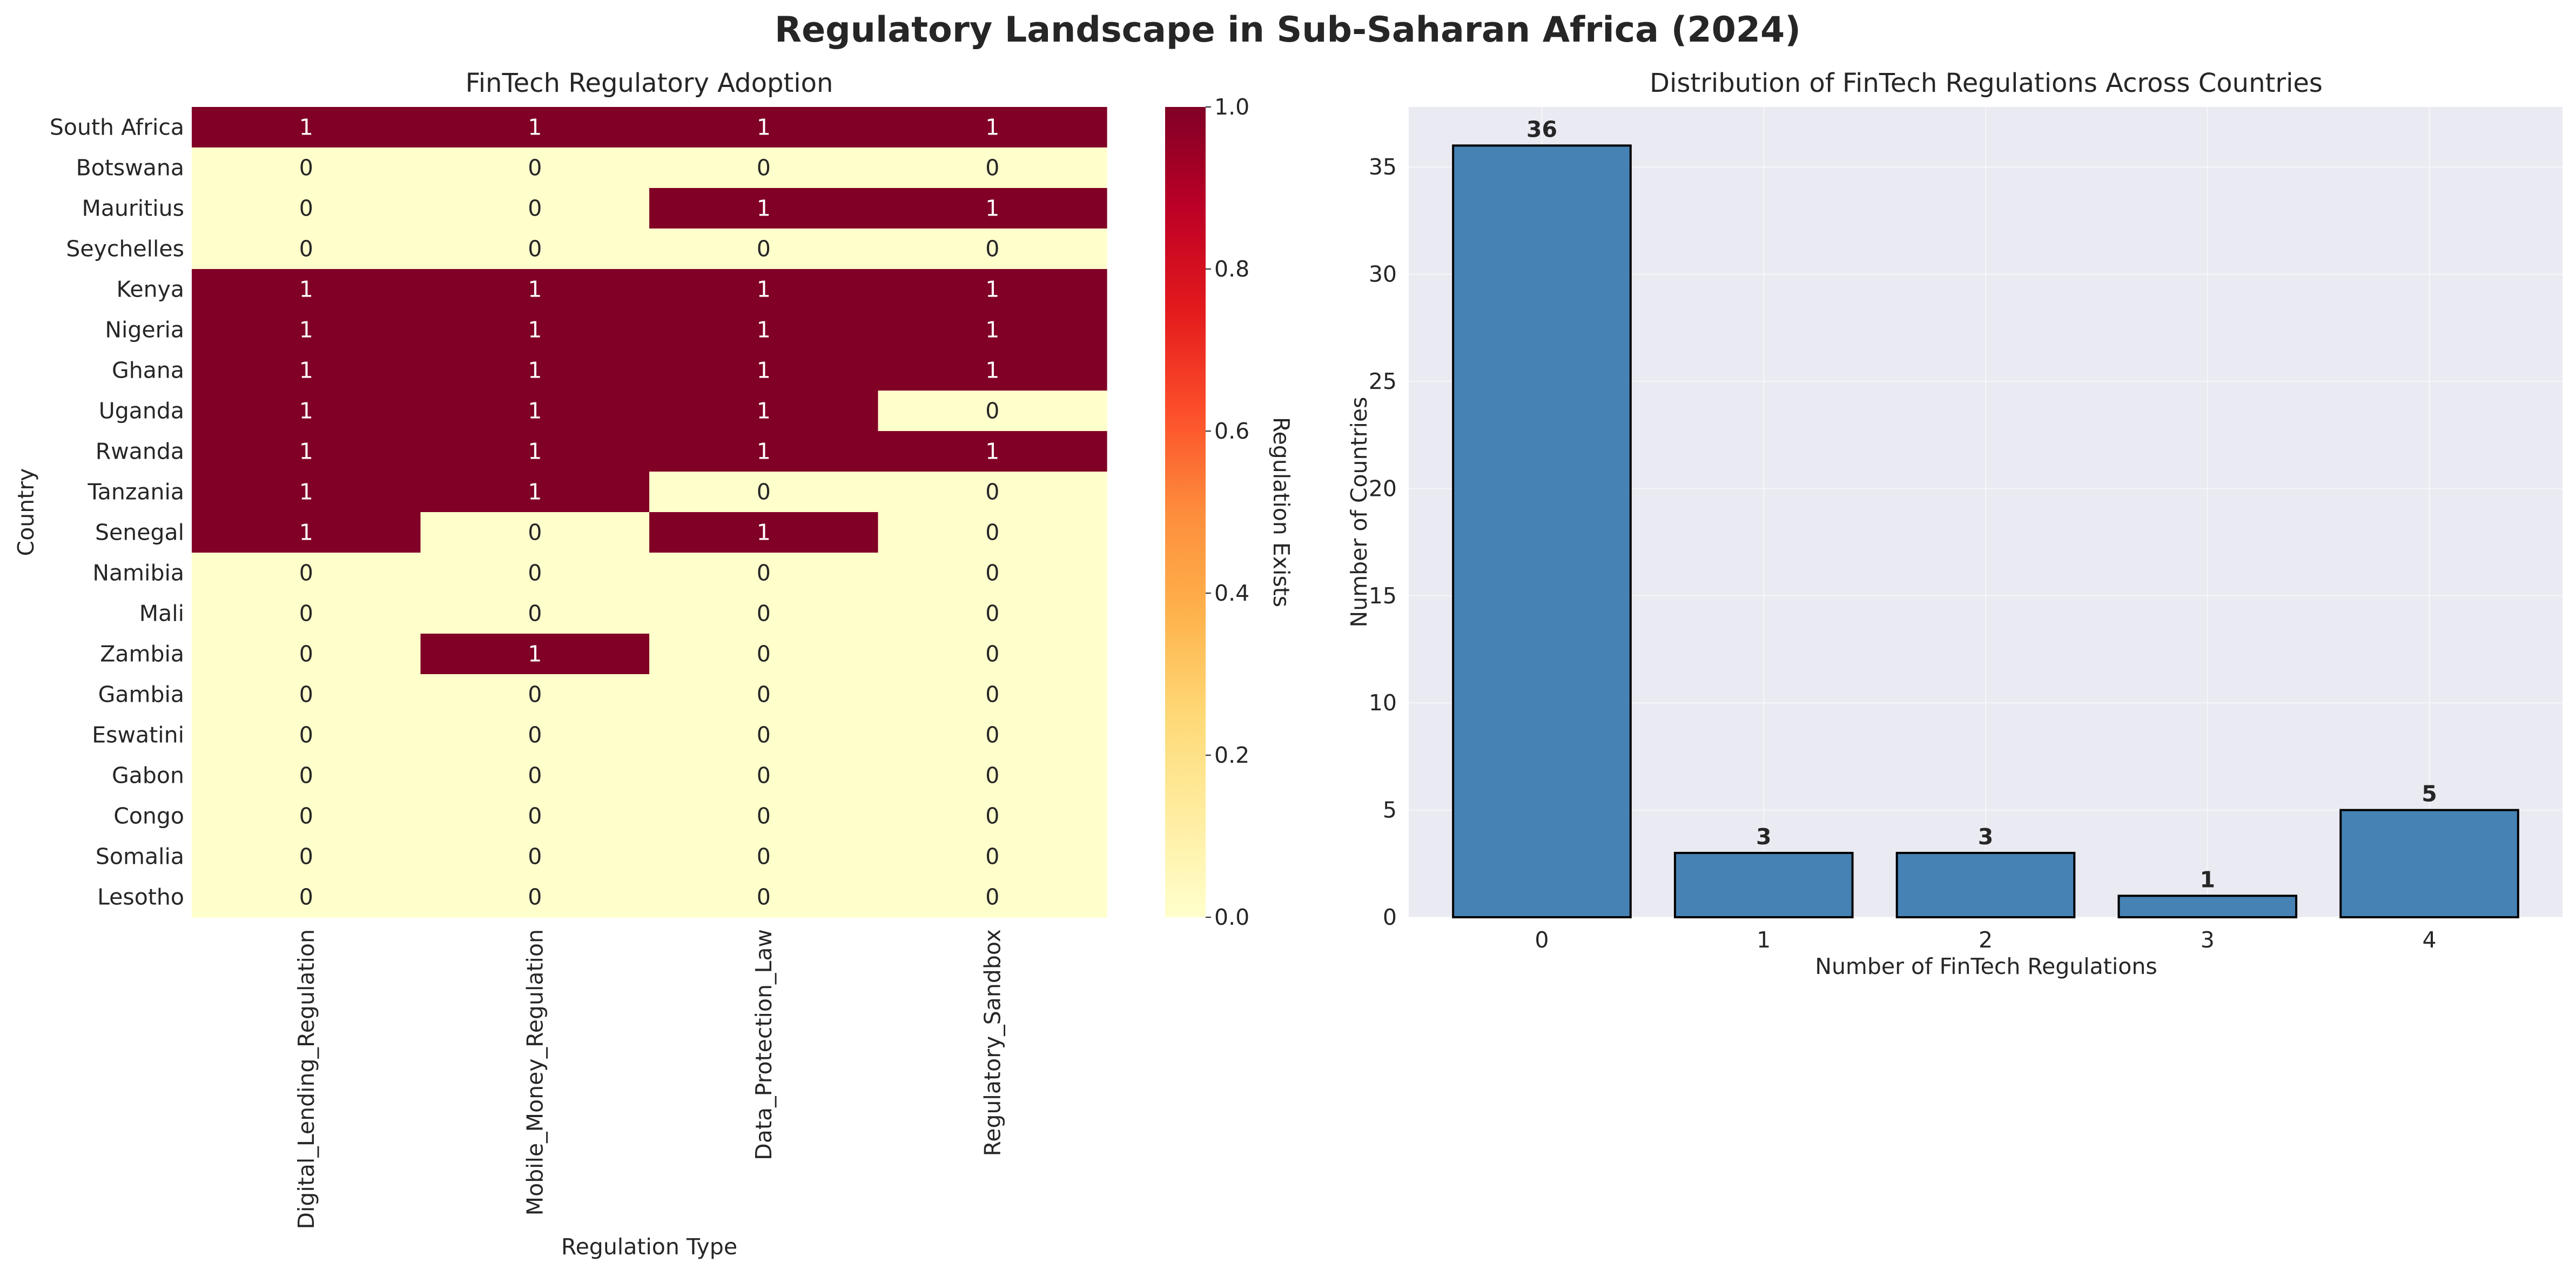 The height and width of the screenshot is (1277, 2576). I want to click on heatmap-row-label: Lesotho, so click(140, 897).